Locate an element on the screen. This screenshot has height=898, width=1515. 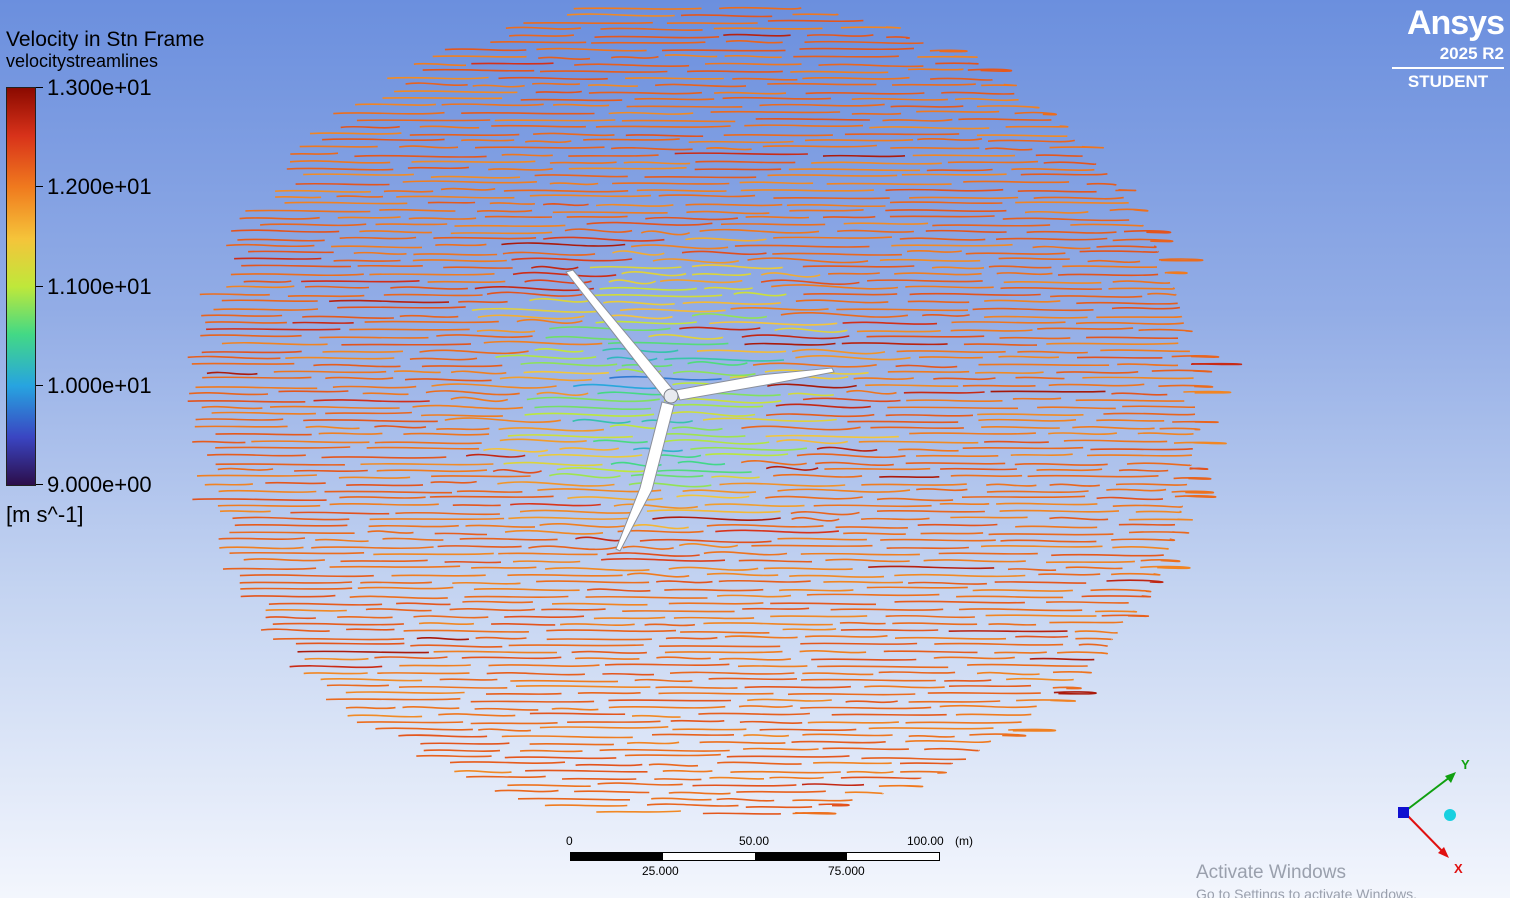
triad-y-axis is located at coordinates (1429, 793).